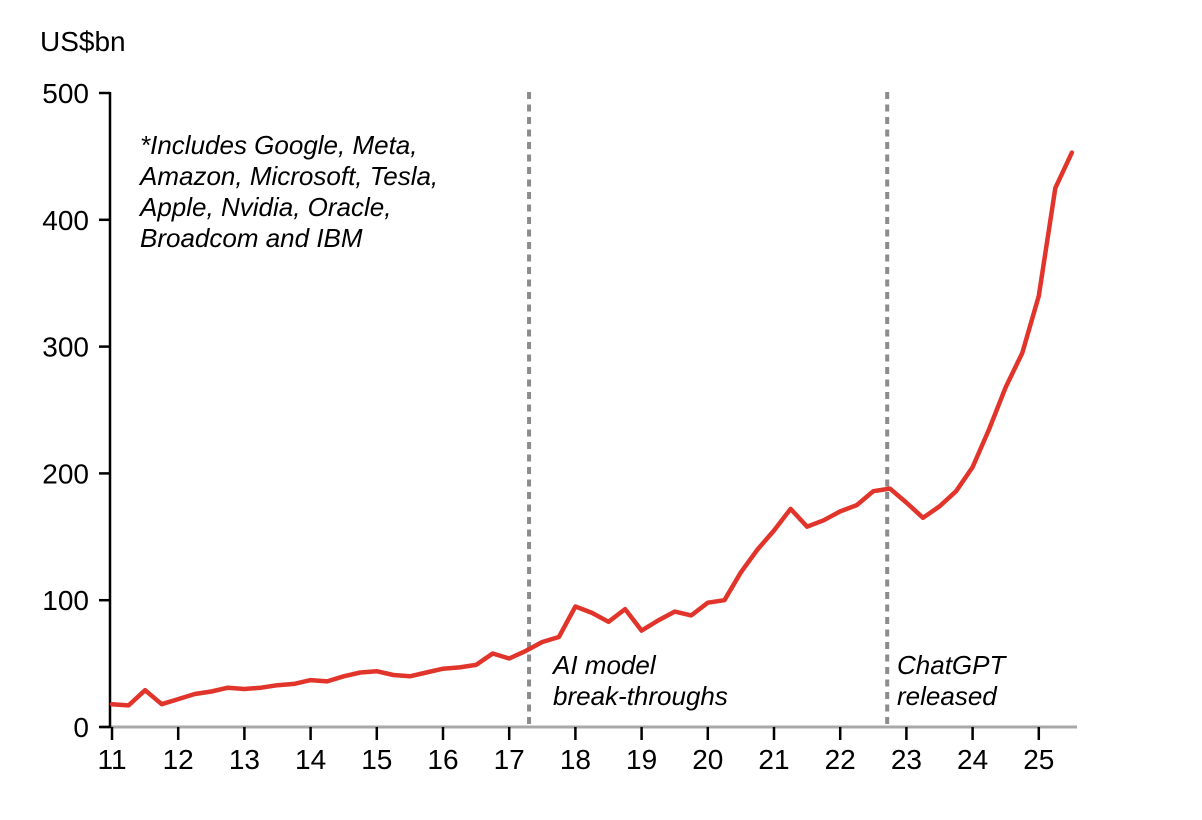 Image resolution: width=1202 pixels, height=820 pixels. What do you see at coordinates (65, 220) in the screenshot?
I see `y-tick-label-400: 400` at bounding box center [65, 220].